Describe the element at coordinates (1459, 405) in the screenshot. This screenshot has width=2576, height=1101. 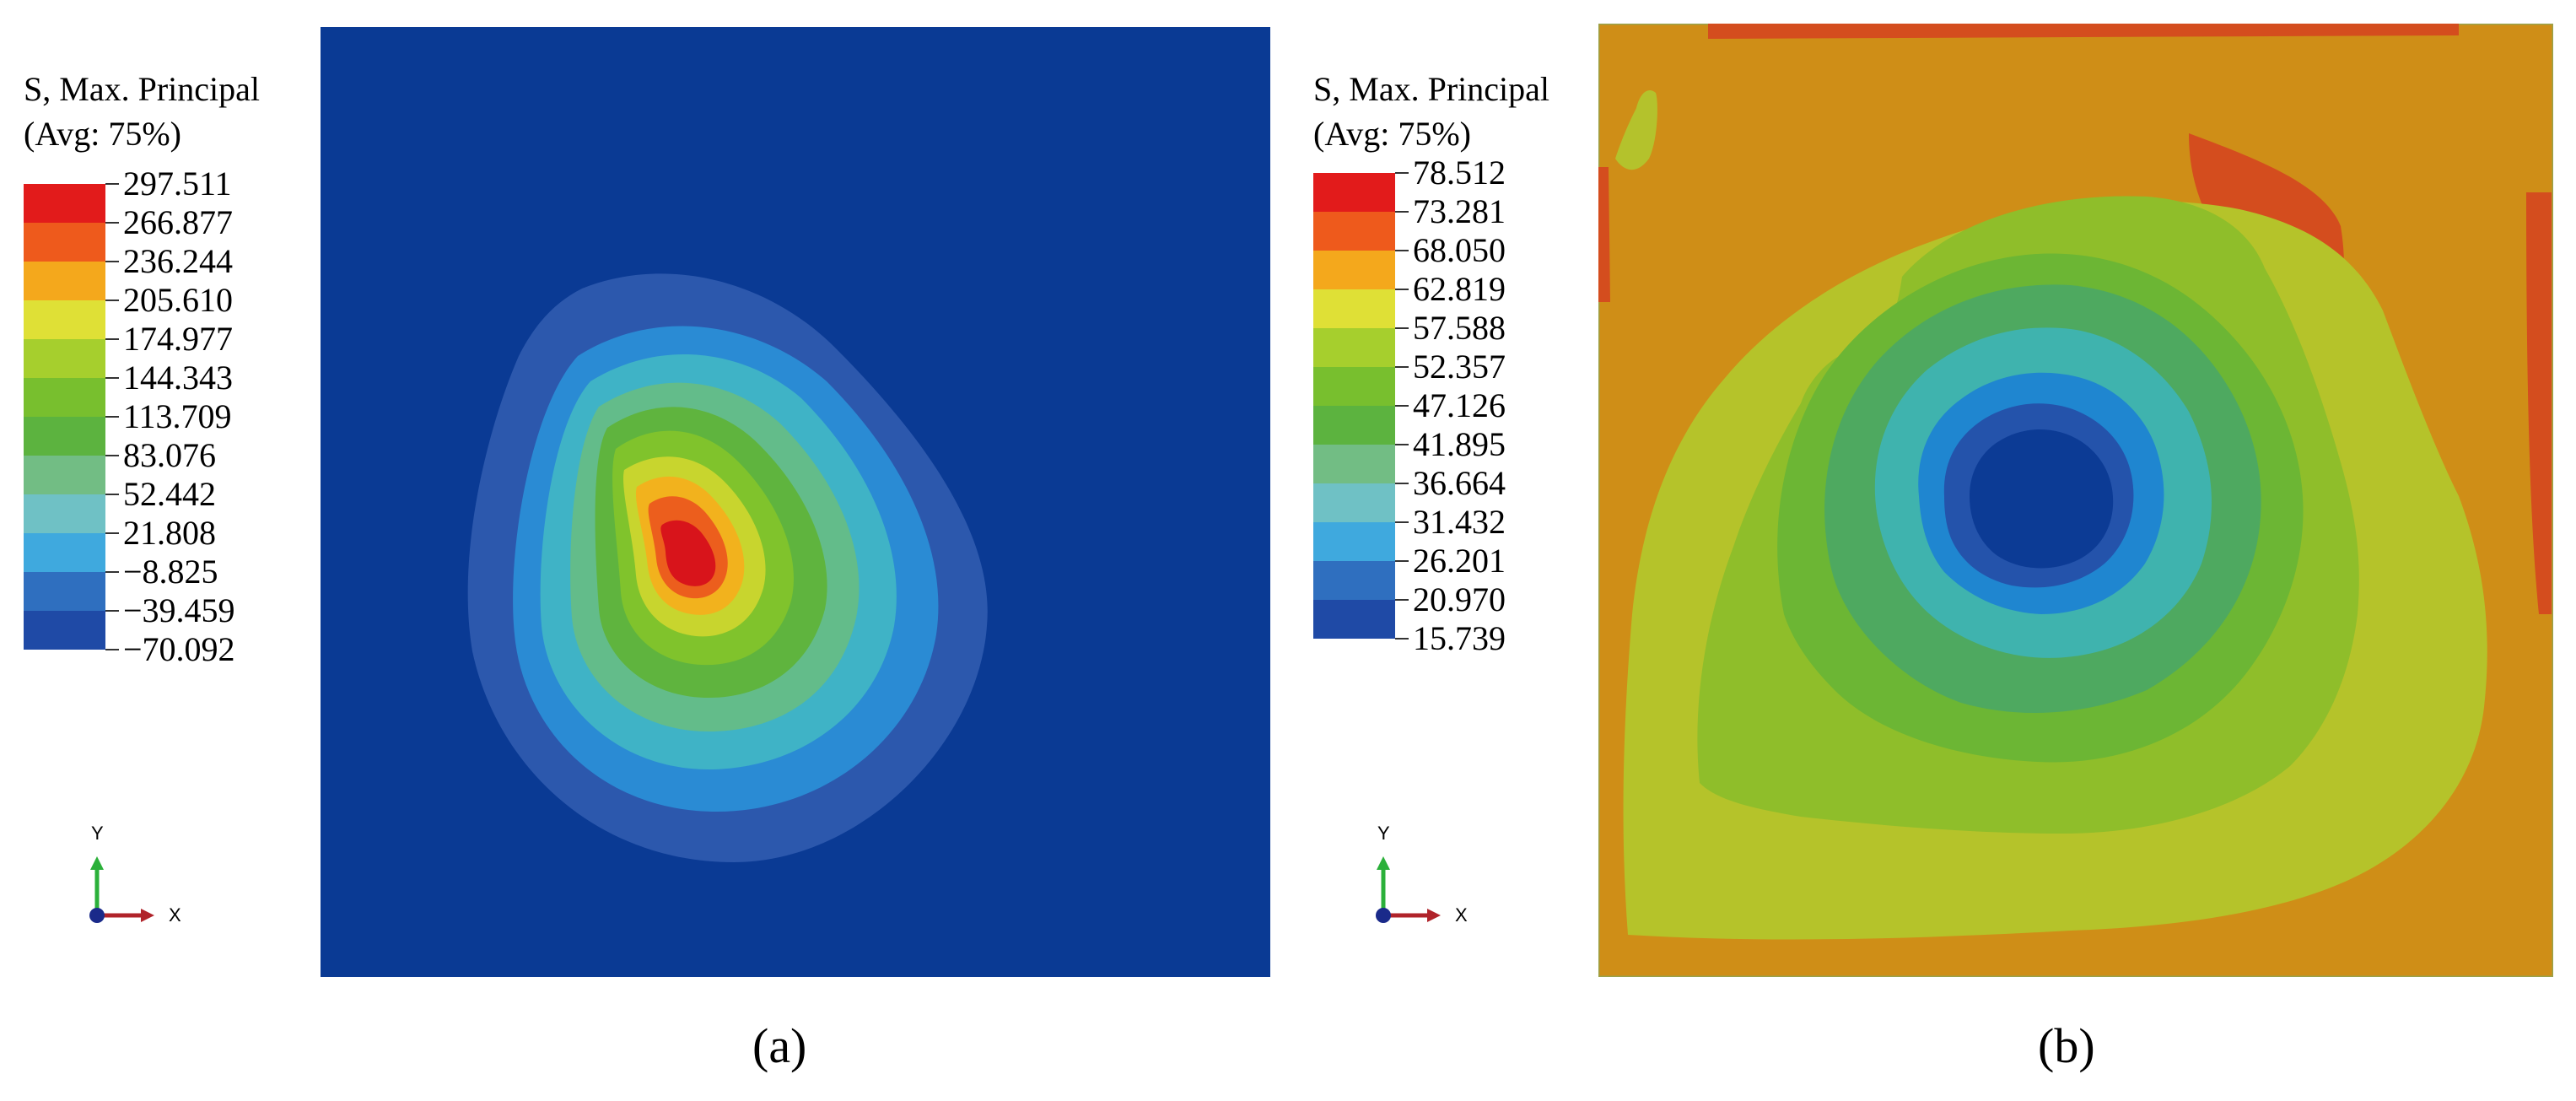
I see `legend-value: 47.126` at that location.